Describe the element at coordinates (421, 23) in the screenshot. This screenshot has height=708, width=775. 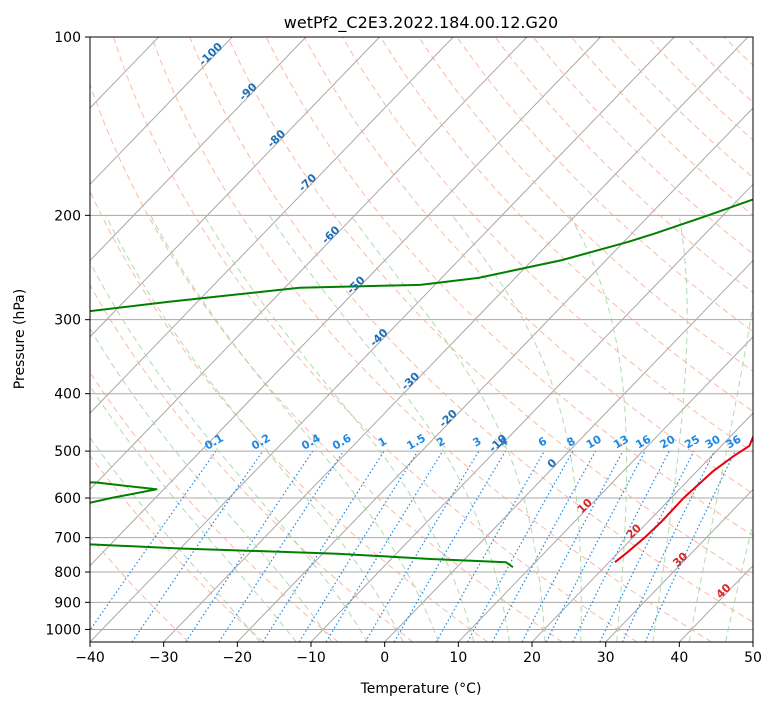
I see `chart-title: wetPf2_C2E3.2022.184.00.12.G20` at that location.